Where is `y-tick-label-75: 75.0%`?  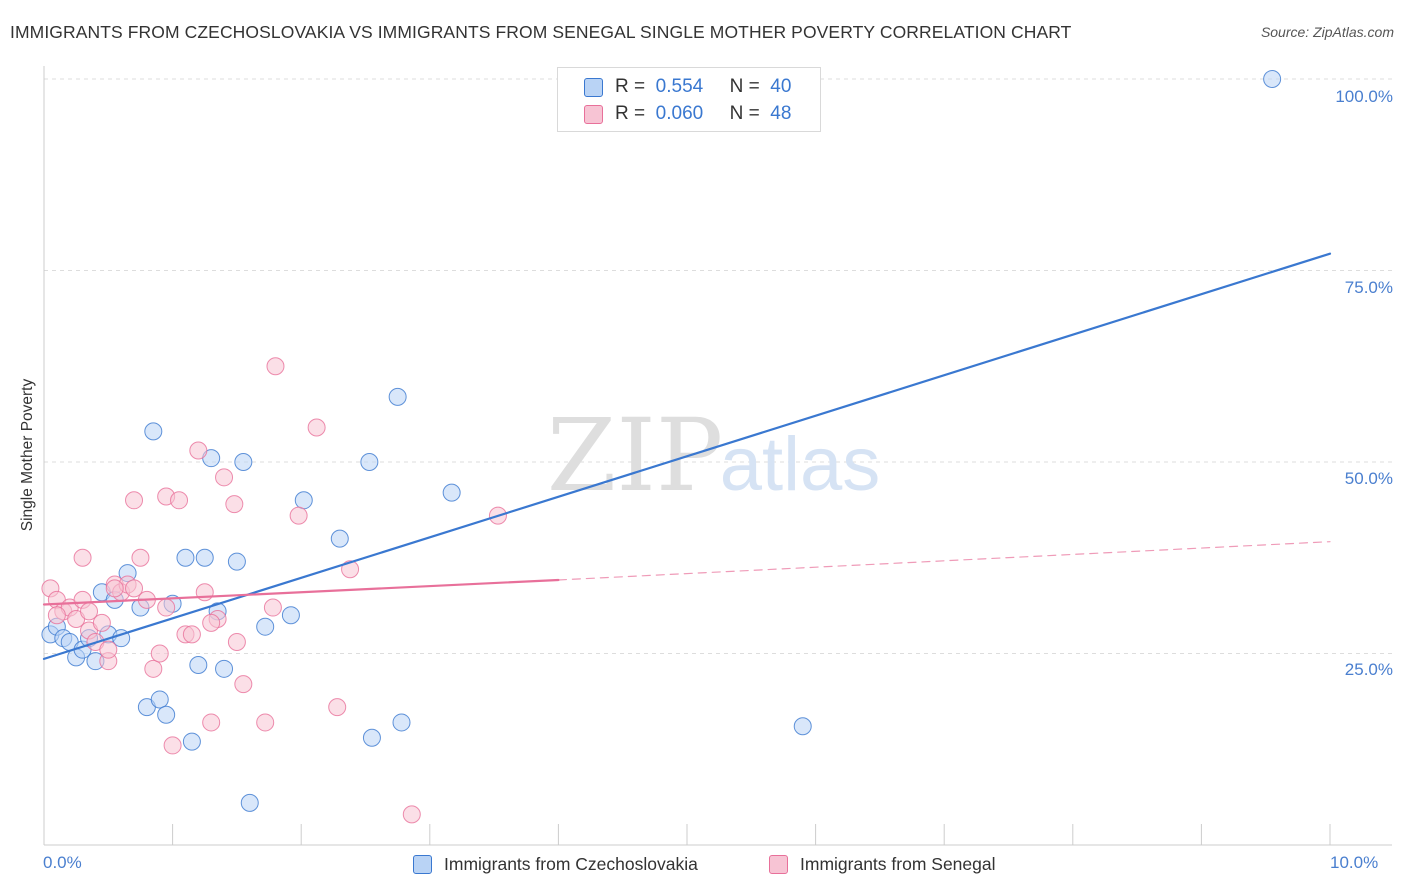 y-tick-label-75: 75.0% is located at coordinates (1368, 287).